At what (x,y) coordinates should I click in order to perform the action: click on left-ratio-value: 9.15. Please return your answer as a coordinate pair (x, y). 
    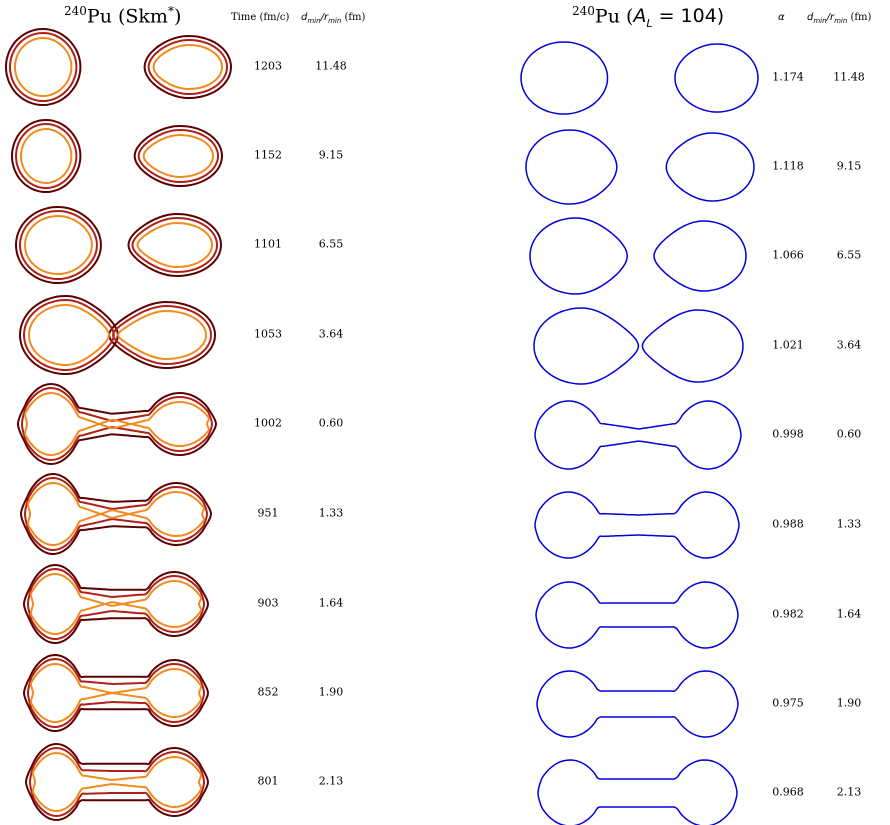
    Looking at the image, I should click on (331, 155).